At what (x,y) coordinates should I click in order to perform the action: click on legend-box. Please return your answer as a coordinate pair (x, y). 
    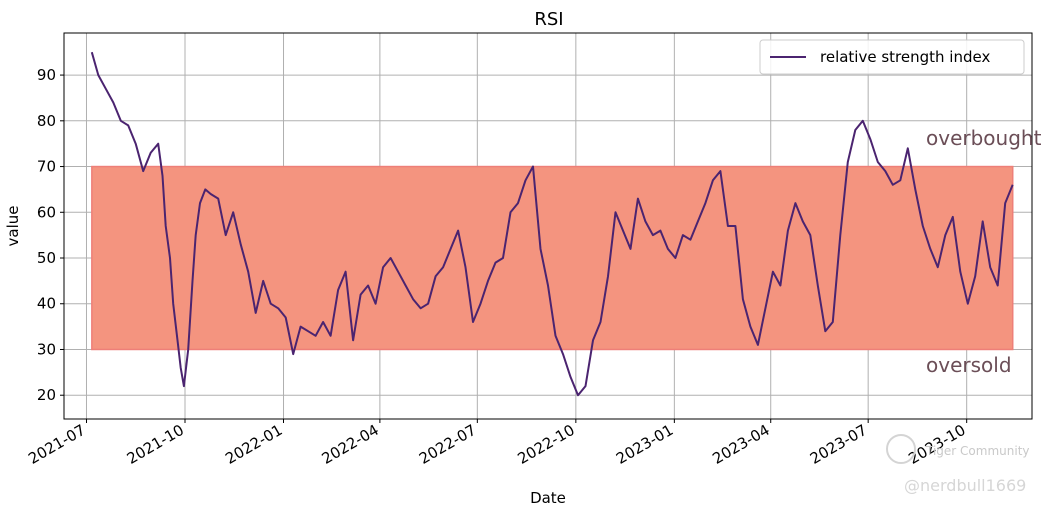
    Looking at the image, I should click on (892, 57).